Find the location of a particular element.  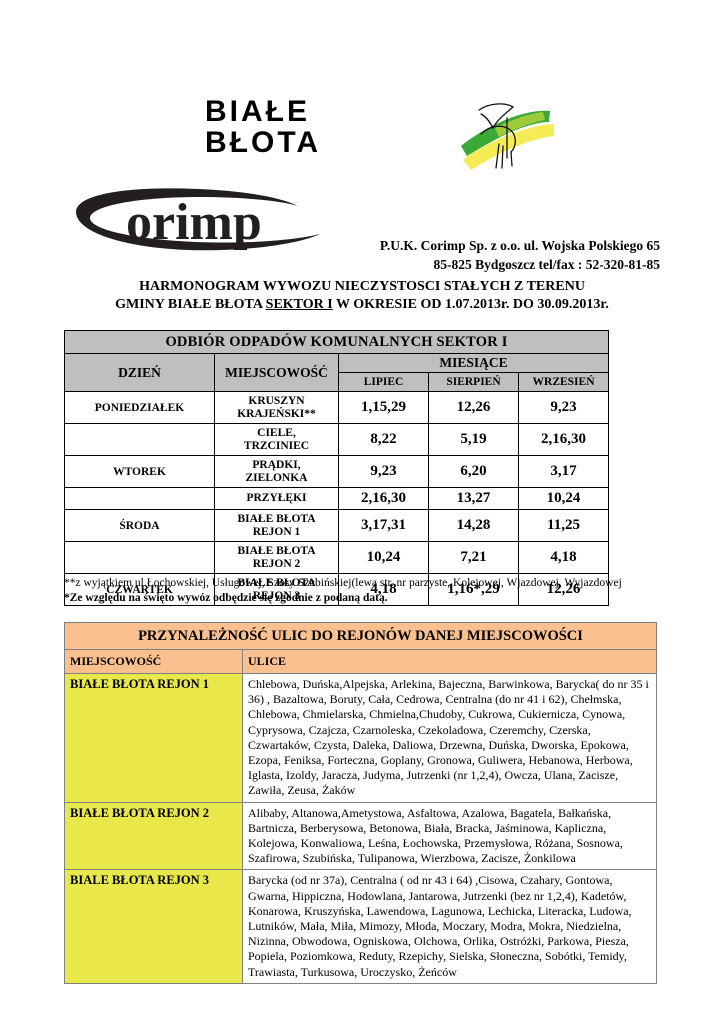

streets-header-row: MIEJSCOWOŚĆ ULICE is located at coordinates (360, 661).